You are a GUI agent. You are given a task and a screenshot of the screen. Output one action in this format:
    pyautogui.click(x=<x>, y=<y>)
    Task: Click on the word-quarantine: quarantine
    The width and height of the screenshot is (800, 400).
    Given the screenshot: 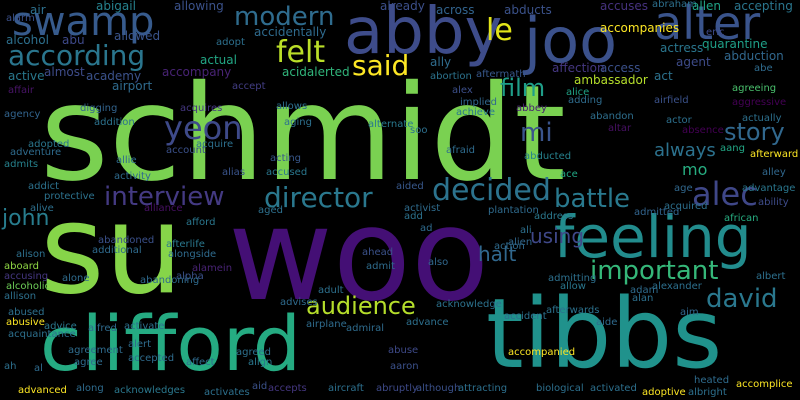 What is the action you would take?
    pyautogui.click(x=735, y=44)
    